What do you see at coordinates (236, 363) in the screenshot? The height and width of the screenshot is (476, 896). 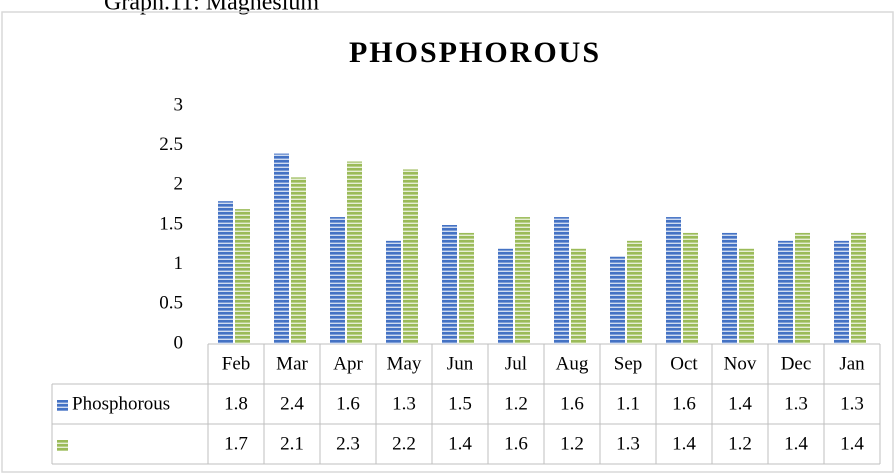 I see `x-tick-label: Feb` at bounding box center [236, 363].